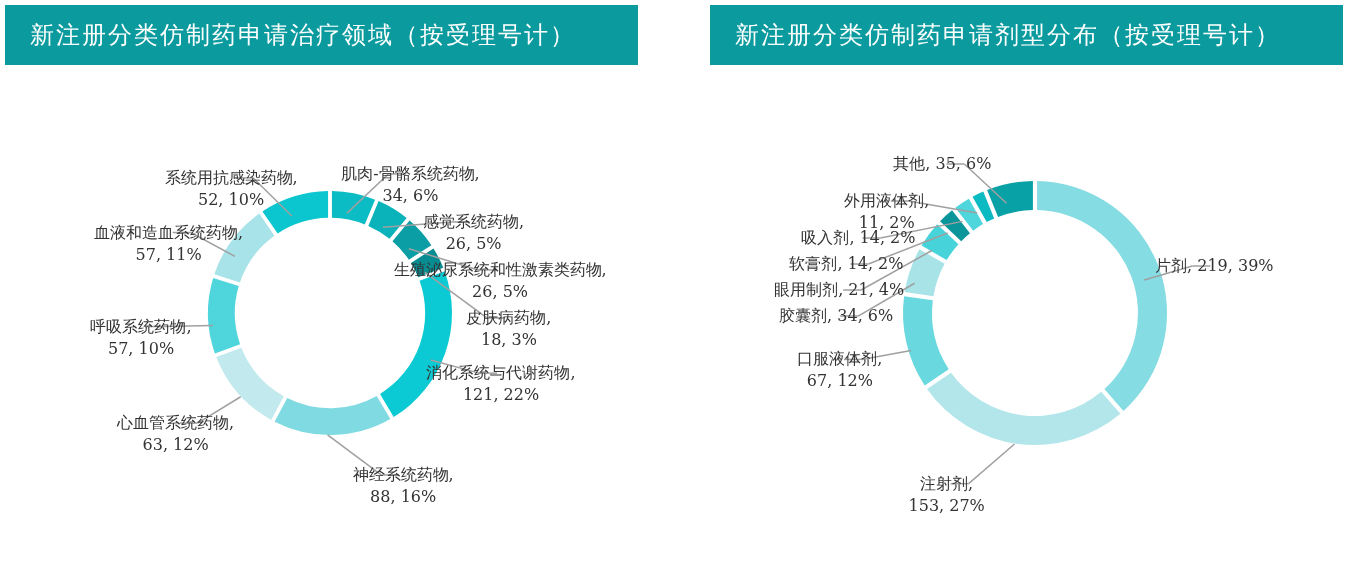  What do you see at coordinates (509, 328) in the screenshot?
I see `slice-label: 皮肤病药物, 18, 3%` at bounding box center [509, 328].